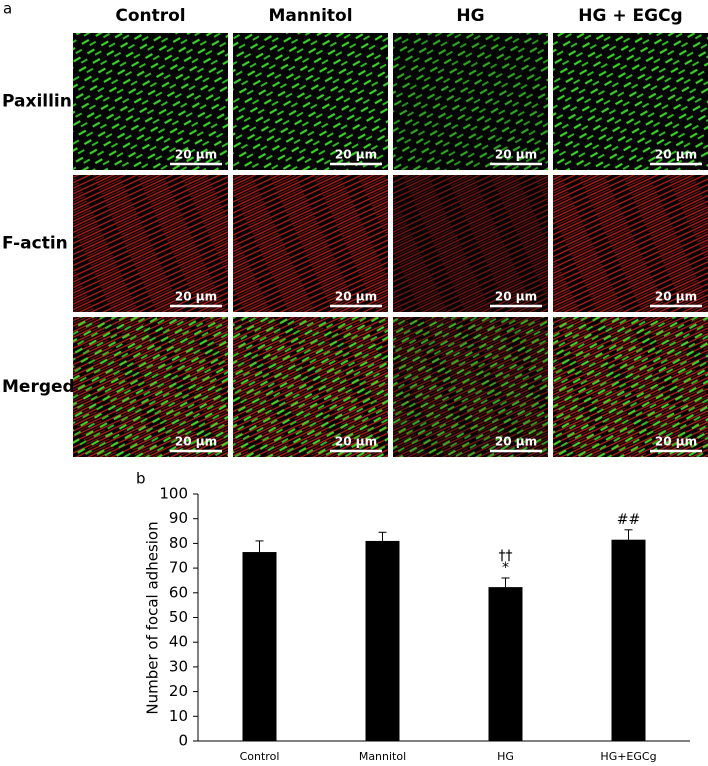 The image size is (708, 766). Describe the element at coordinates (153, 617) in the screenshot. I see `y-axis-label: Number of focal adhesion` at that location.